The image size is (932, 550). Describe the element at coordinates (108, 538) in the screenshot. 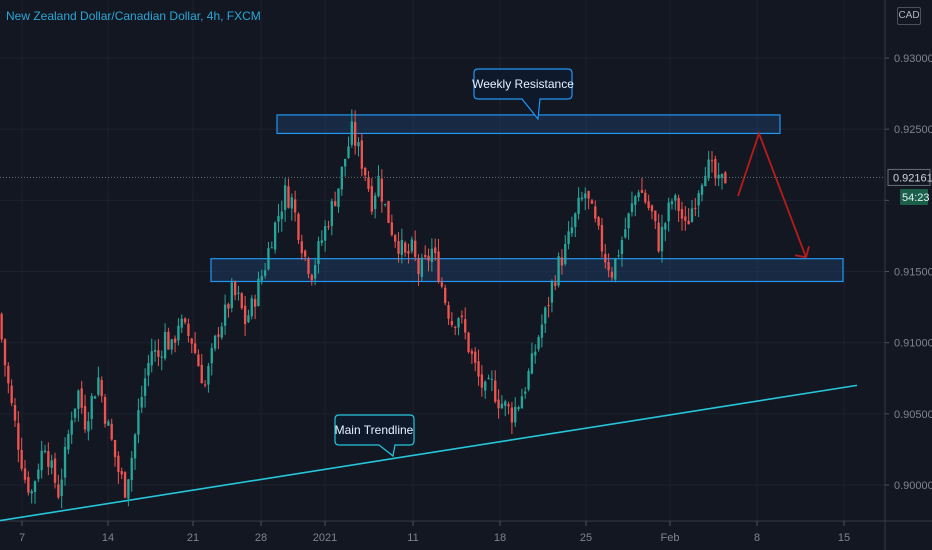

I see `x-tick-label: 14` at that location.